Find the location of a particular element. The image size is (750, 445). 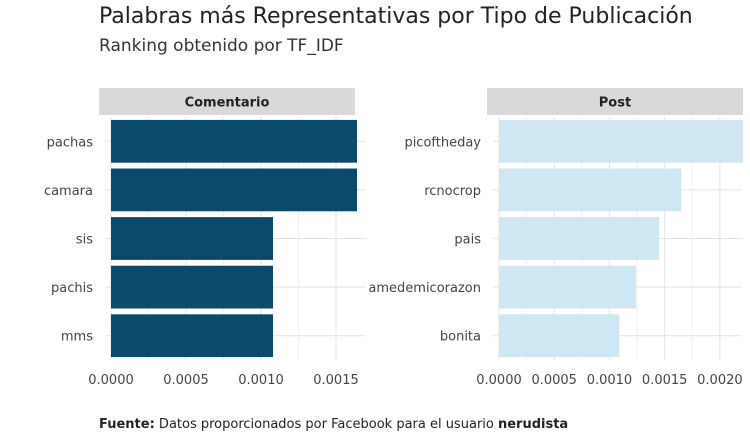

bar-pais is located at coordinates (579, 238).